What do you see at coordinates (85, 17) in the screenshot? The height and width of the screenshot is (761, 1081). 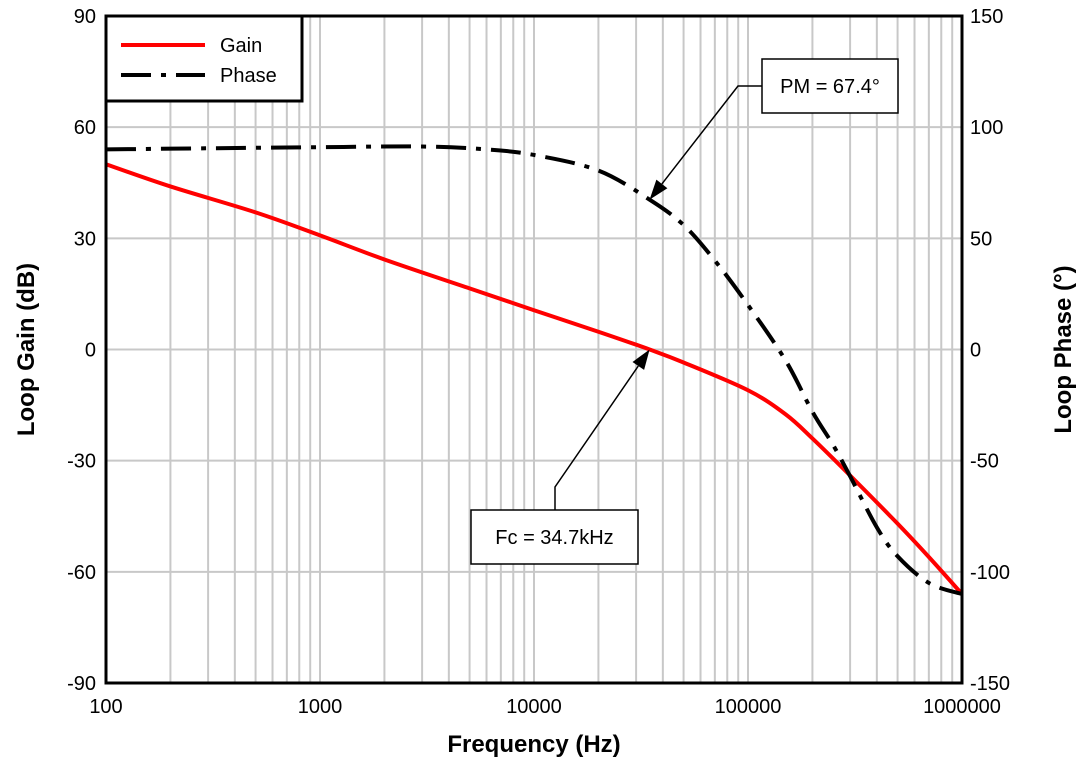 I see `left-y-tick-label: 90` at bounding box center [85, 17].